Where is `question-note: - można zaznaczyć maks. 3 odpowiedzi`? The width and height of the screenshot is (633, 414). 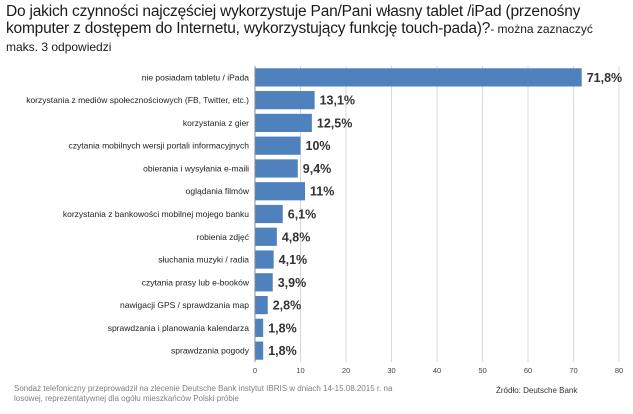
question-note: - można zaznaczyć maks. 3 odpowiedzi is located at coordinates (299, 38).